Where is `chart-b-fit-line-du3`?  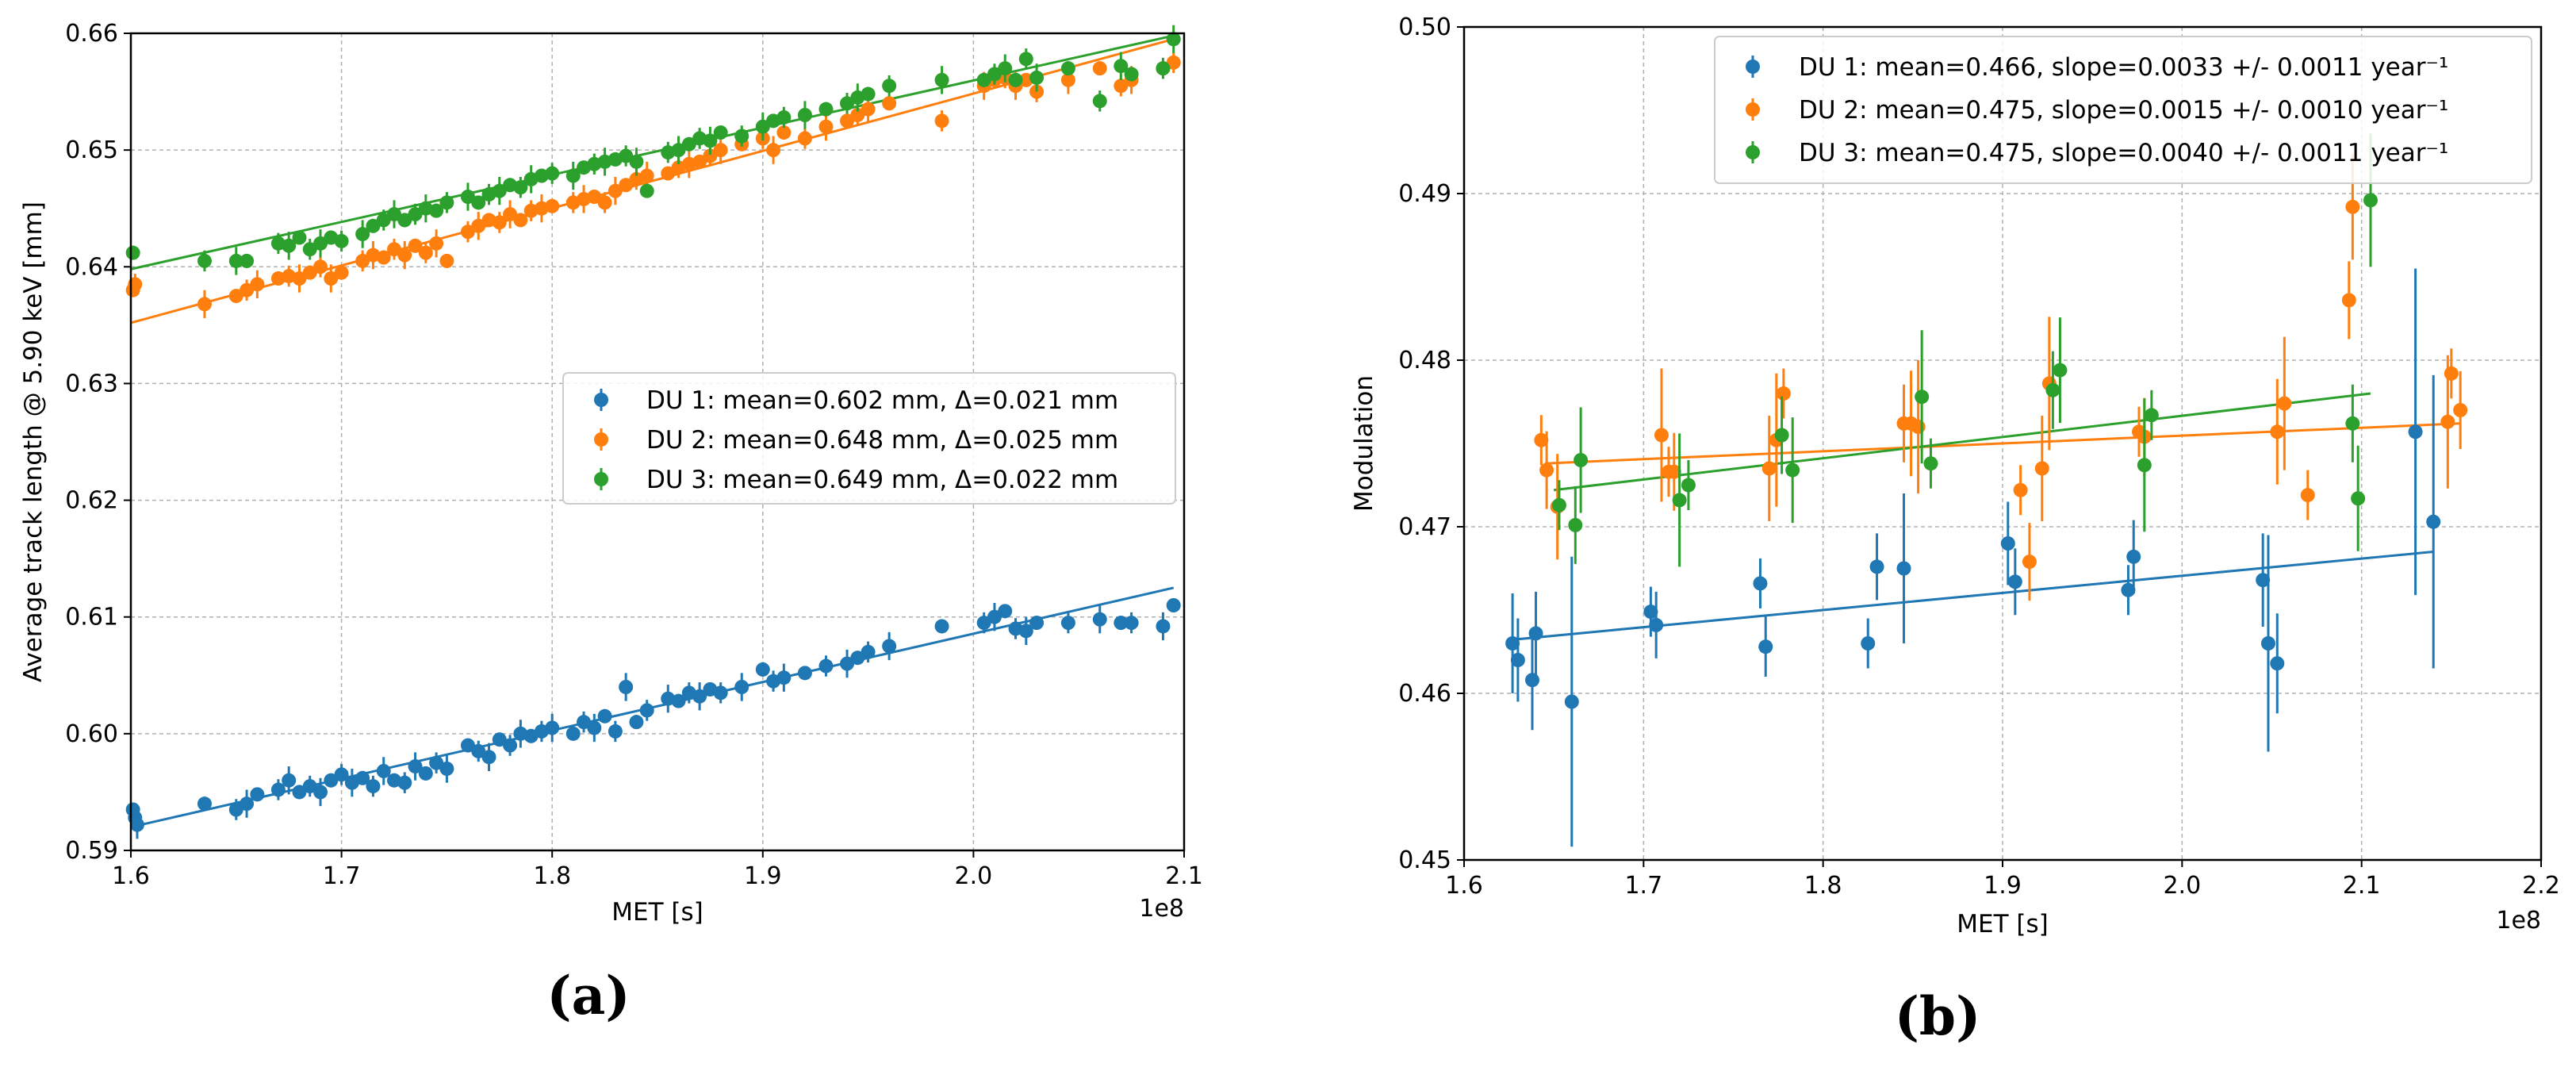 chart-b-fit-line-du3 is located at coordinates (1962, 442).